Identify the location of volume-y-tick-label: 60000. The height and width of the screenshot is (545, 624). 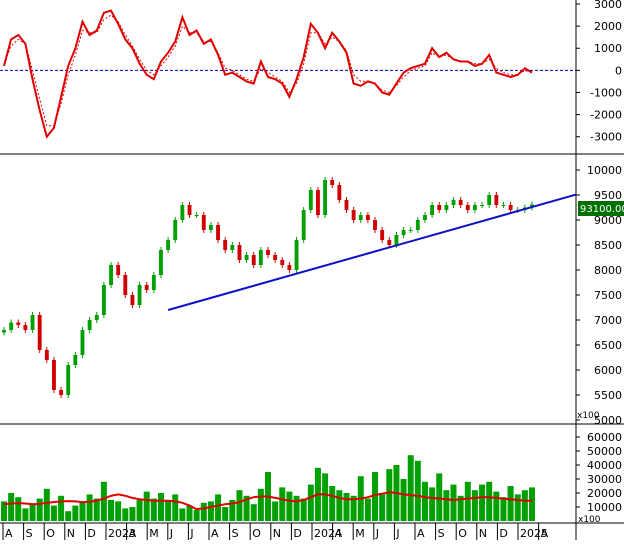
(604, 437).